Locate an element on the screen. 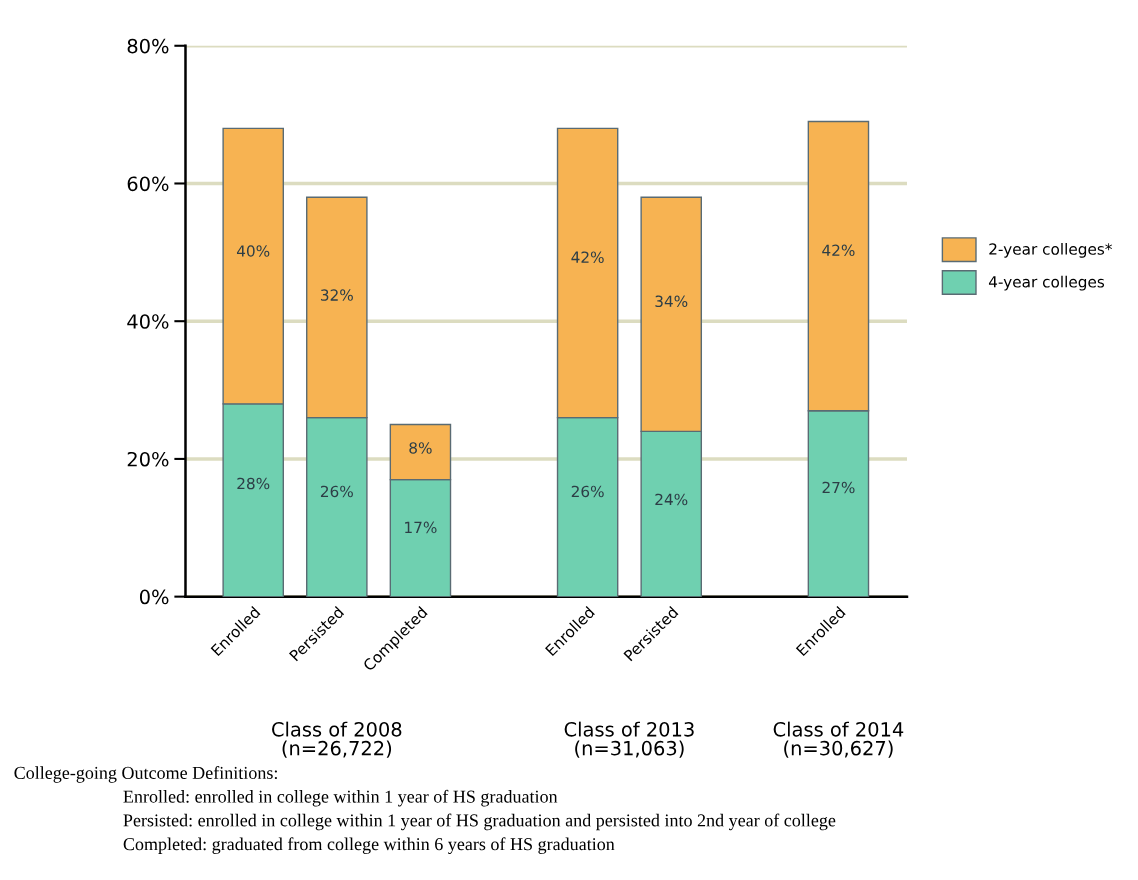 This screenshot has width=1138, height=880. text: Class of 2008 (n=26,722) is located at coordinates (337, 739).